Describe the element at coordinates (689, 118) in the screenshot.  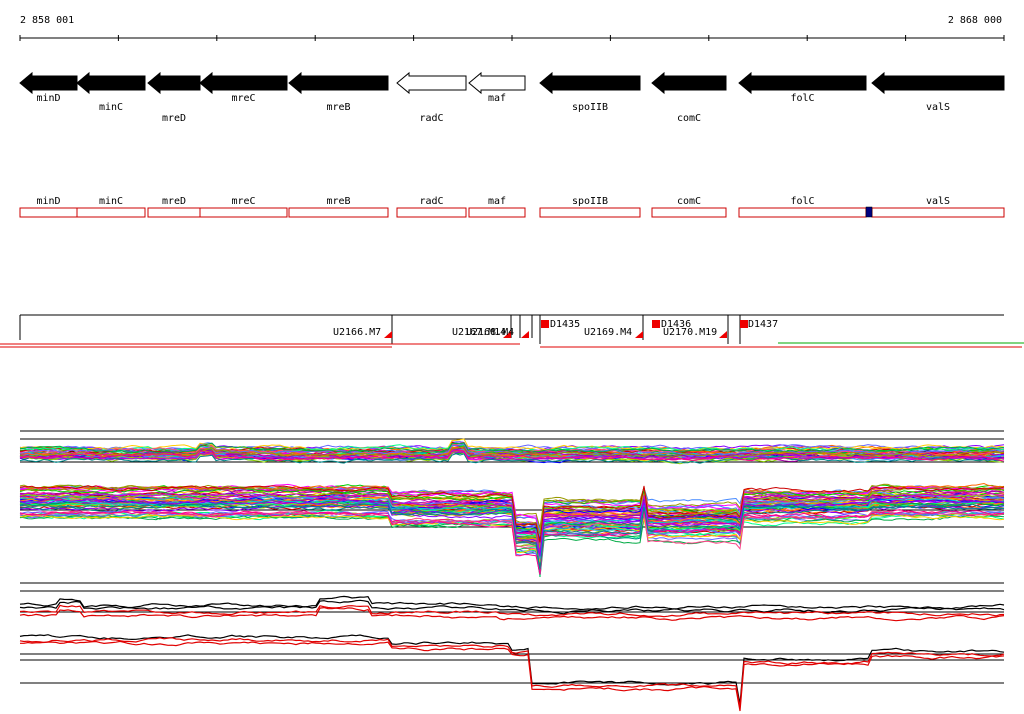
I see `gene-arrow-label: comC` at that location.